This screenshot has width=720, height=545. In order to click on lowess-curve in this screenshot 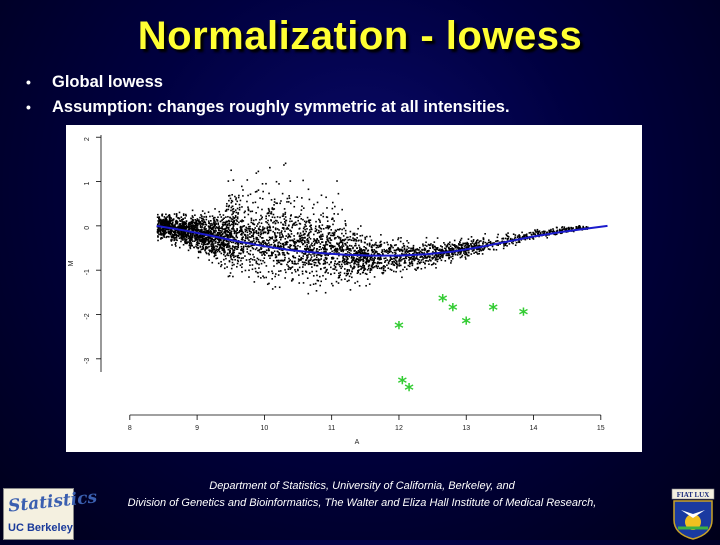, I will do `click(382, 240)`.